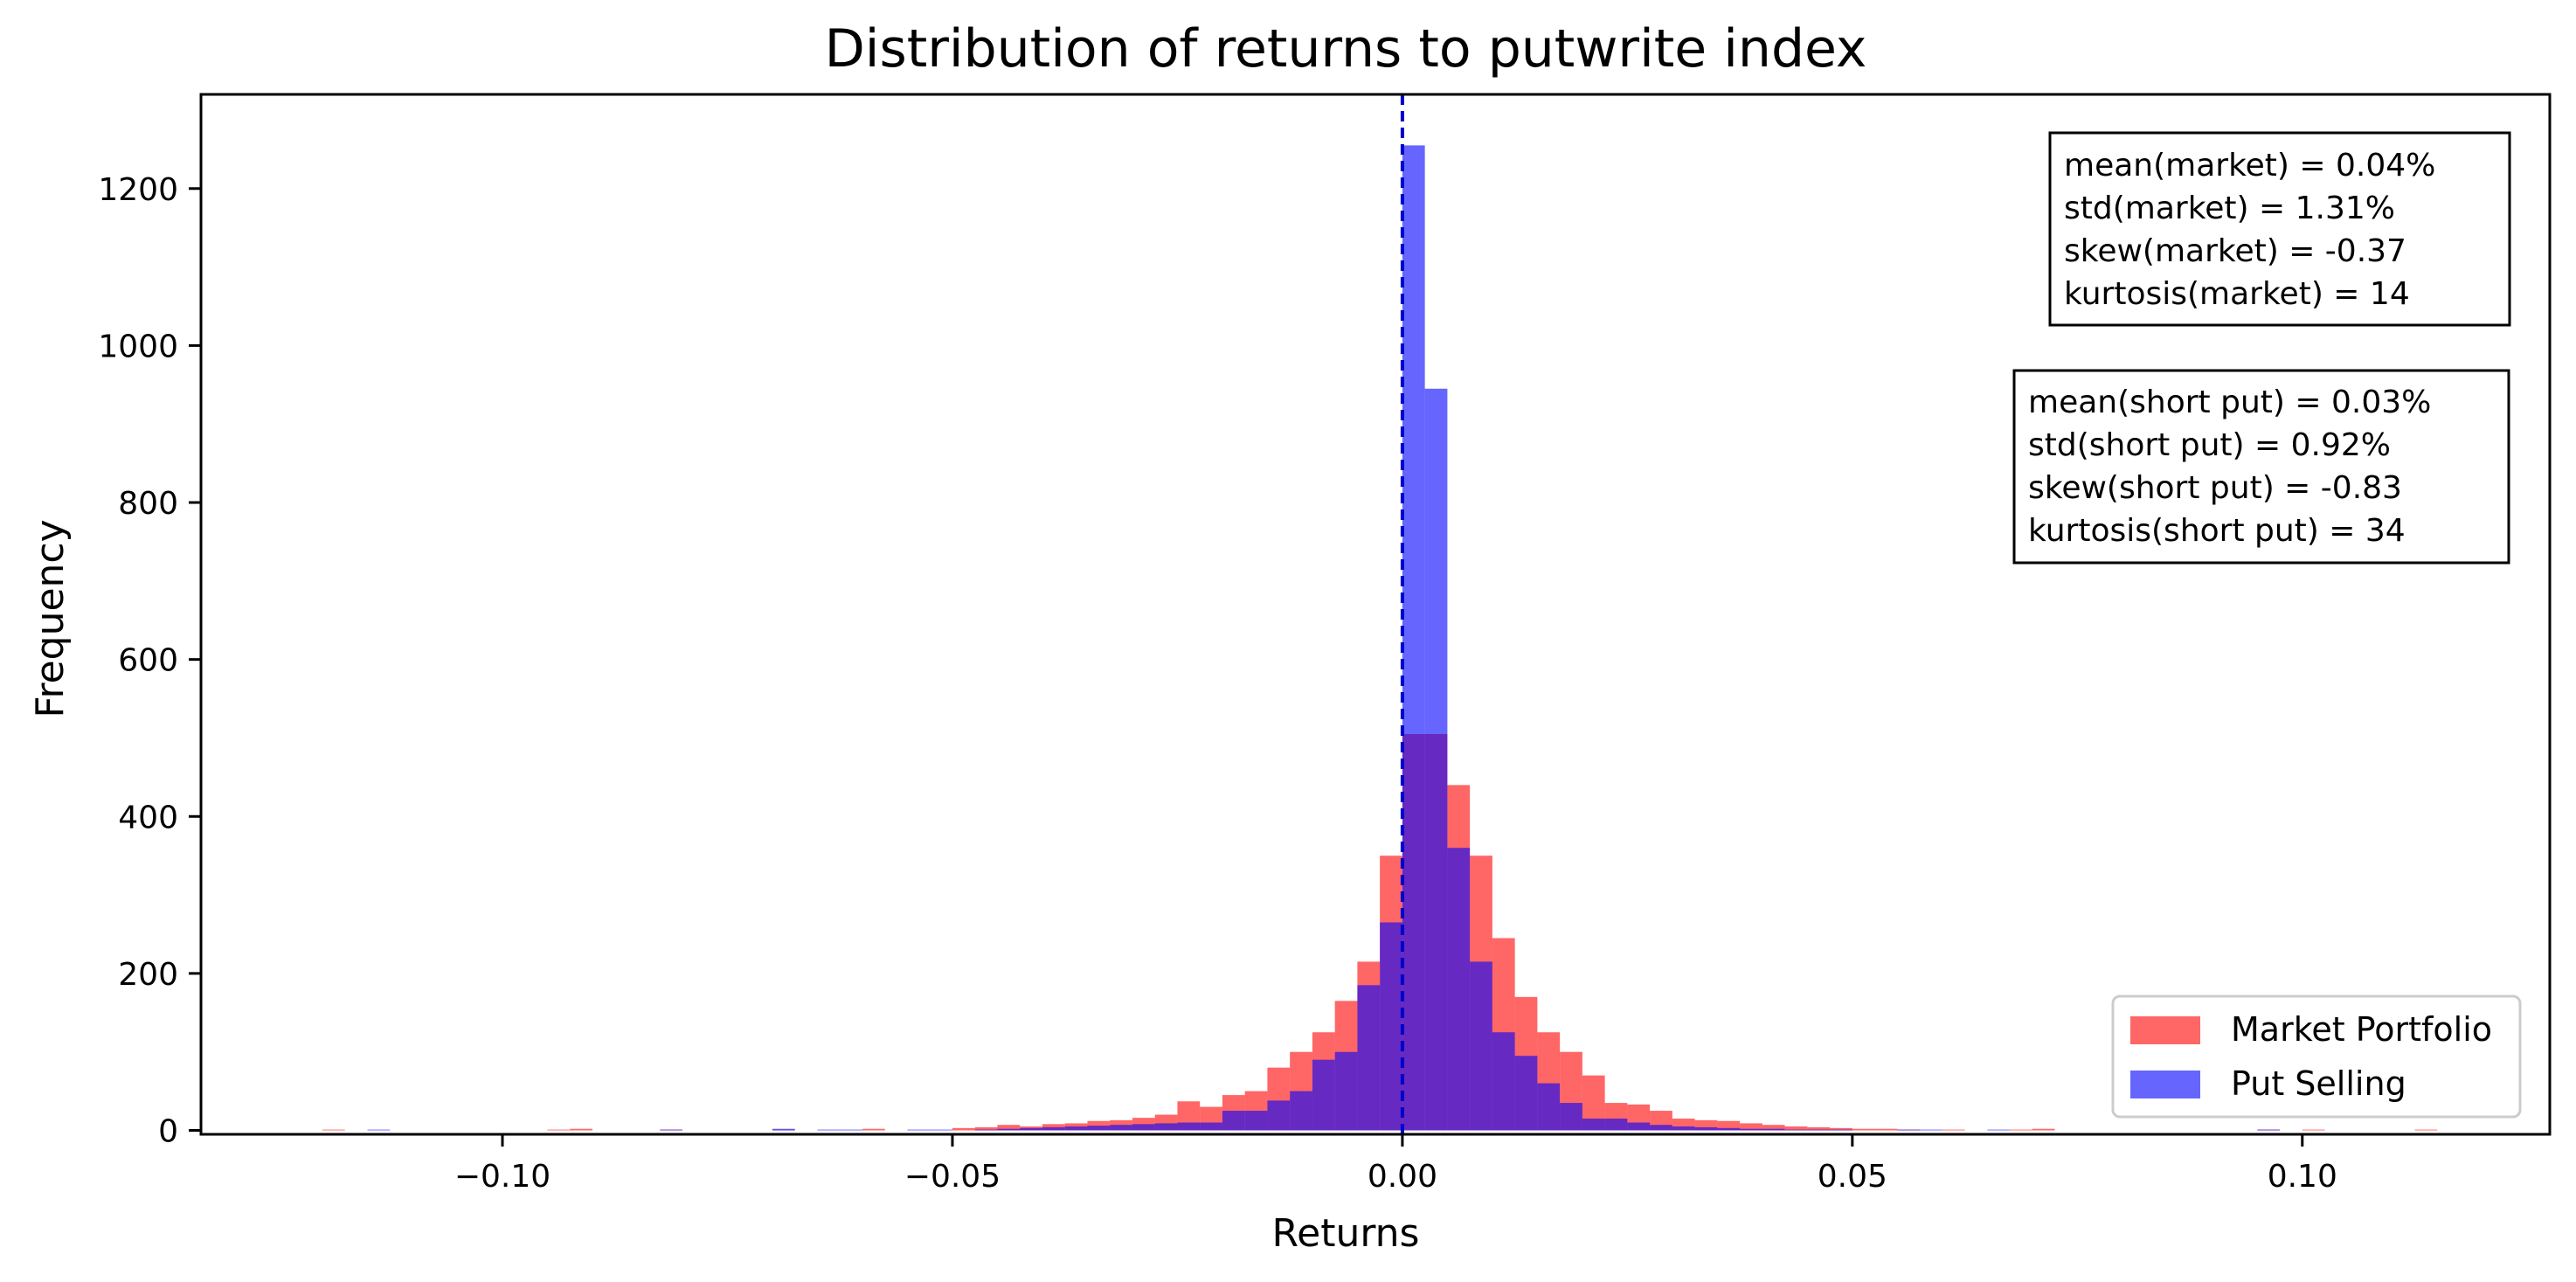 This screenshot has width=2576, height=1282. Describe the element at coordinates (502, 1177) in the screenshot. I see `x-tick-label: −0.10` at that location.